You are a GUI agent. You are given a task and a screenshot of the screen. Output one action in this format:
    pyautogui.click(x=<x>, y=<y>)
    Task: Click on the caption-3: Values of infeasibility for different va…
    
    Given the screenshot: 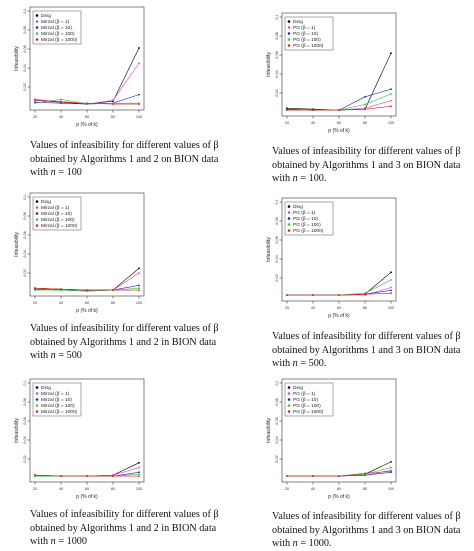 What is the action you would take?
    pyautogui.click(x=125, y=342)
    